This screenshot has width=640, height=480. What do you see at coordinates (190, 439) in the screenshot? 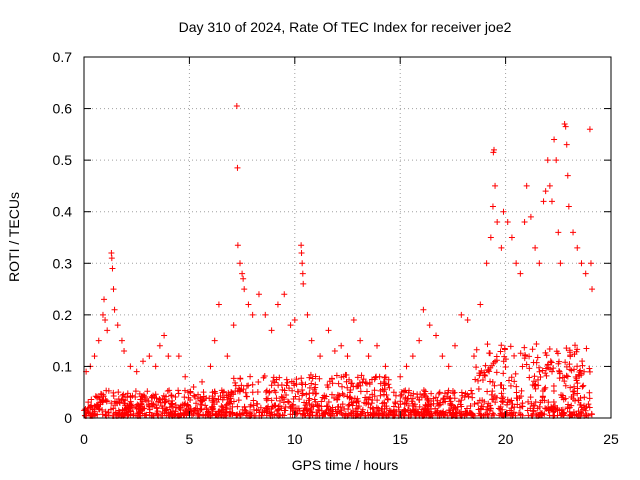
I see `x-tick-label: 5` at bounding box center [190, 439].